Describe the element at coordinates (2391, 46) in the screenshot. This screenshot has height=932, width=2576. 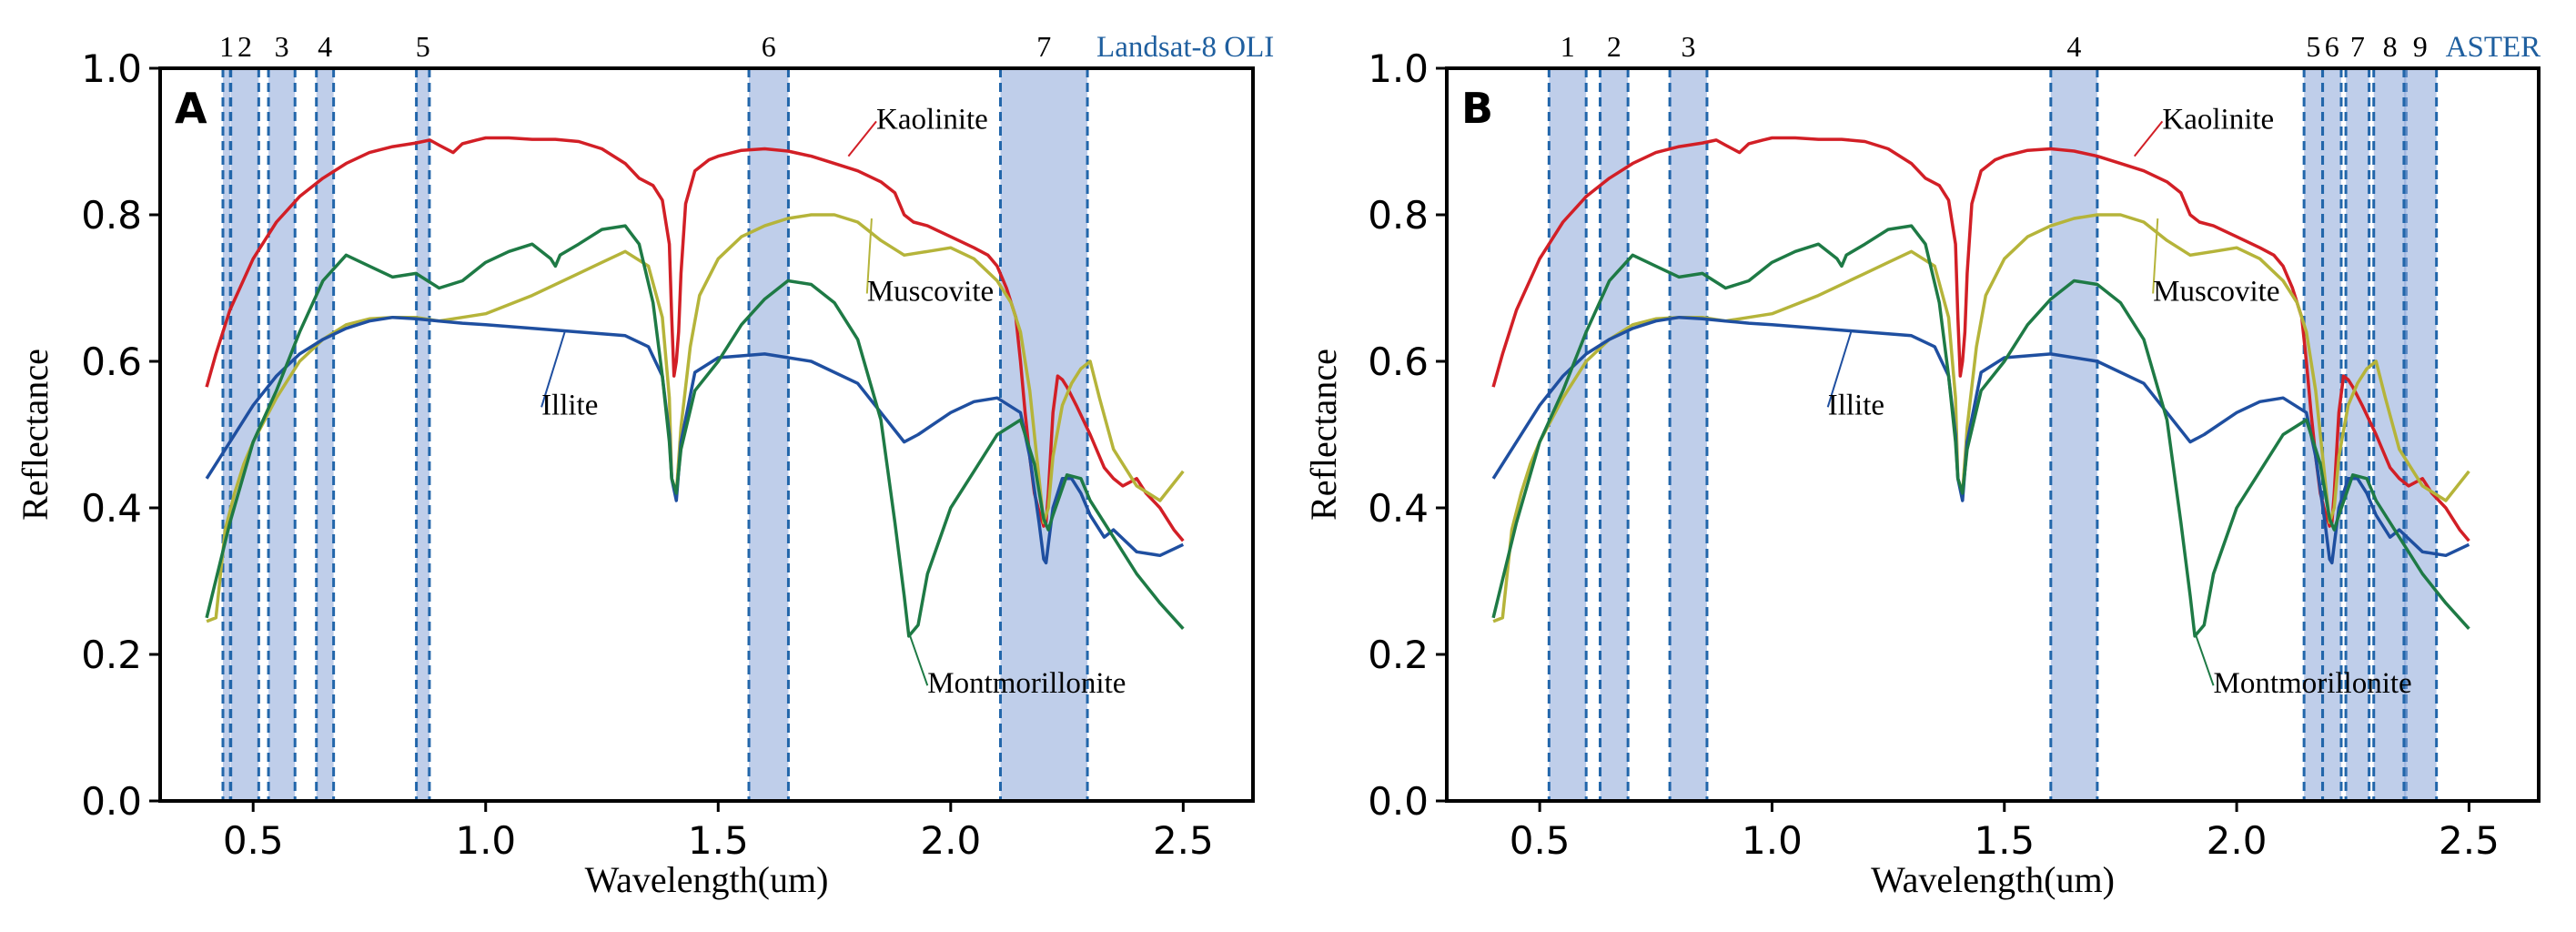
I see `band-number-8: 8` at that location.